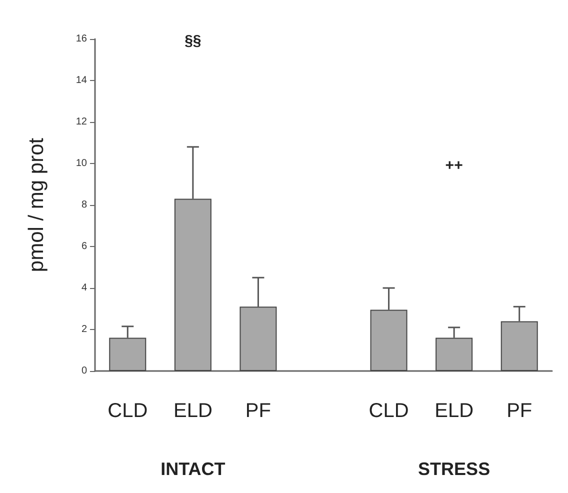 The width and height of the screenshot is (568, 493). Describe the element at coordinates (84, 246) in the screenshot. I see `y-tick-label: 6` at that location.